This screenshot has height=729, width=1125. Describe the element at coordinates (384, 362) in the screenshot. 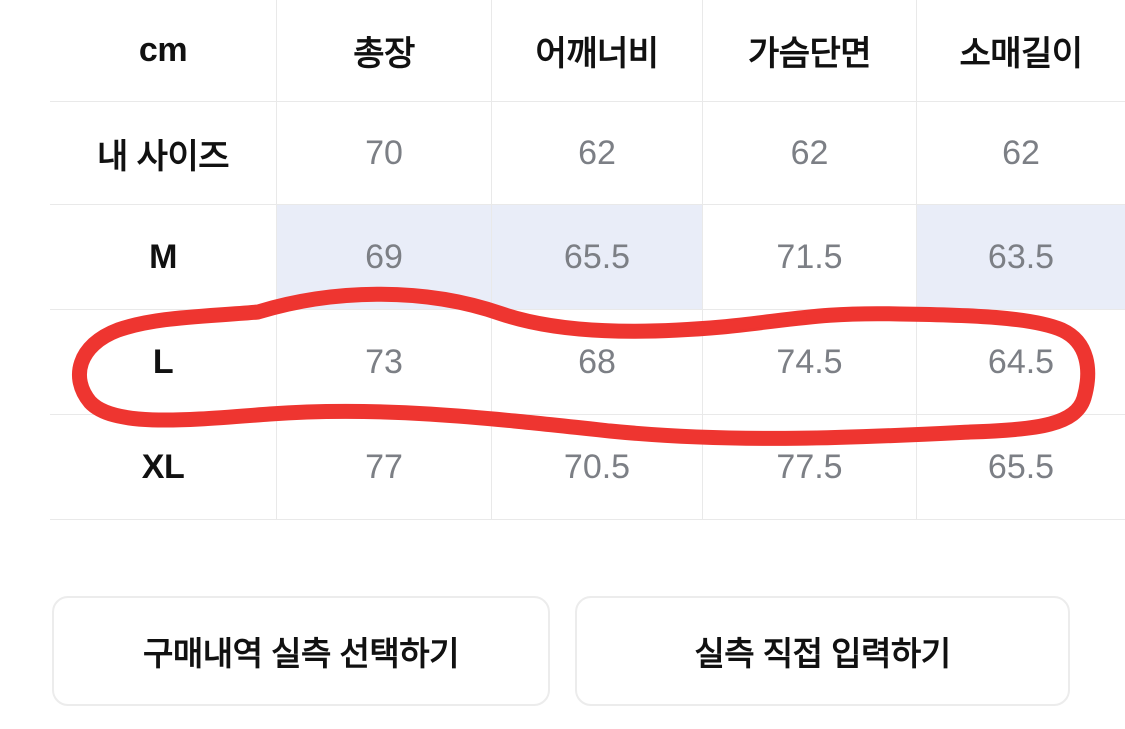

I see `size-cell: 73` at that location.